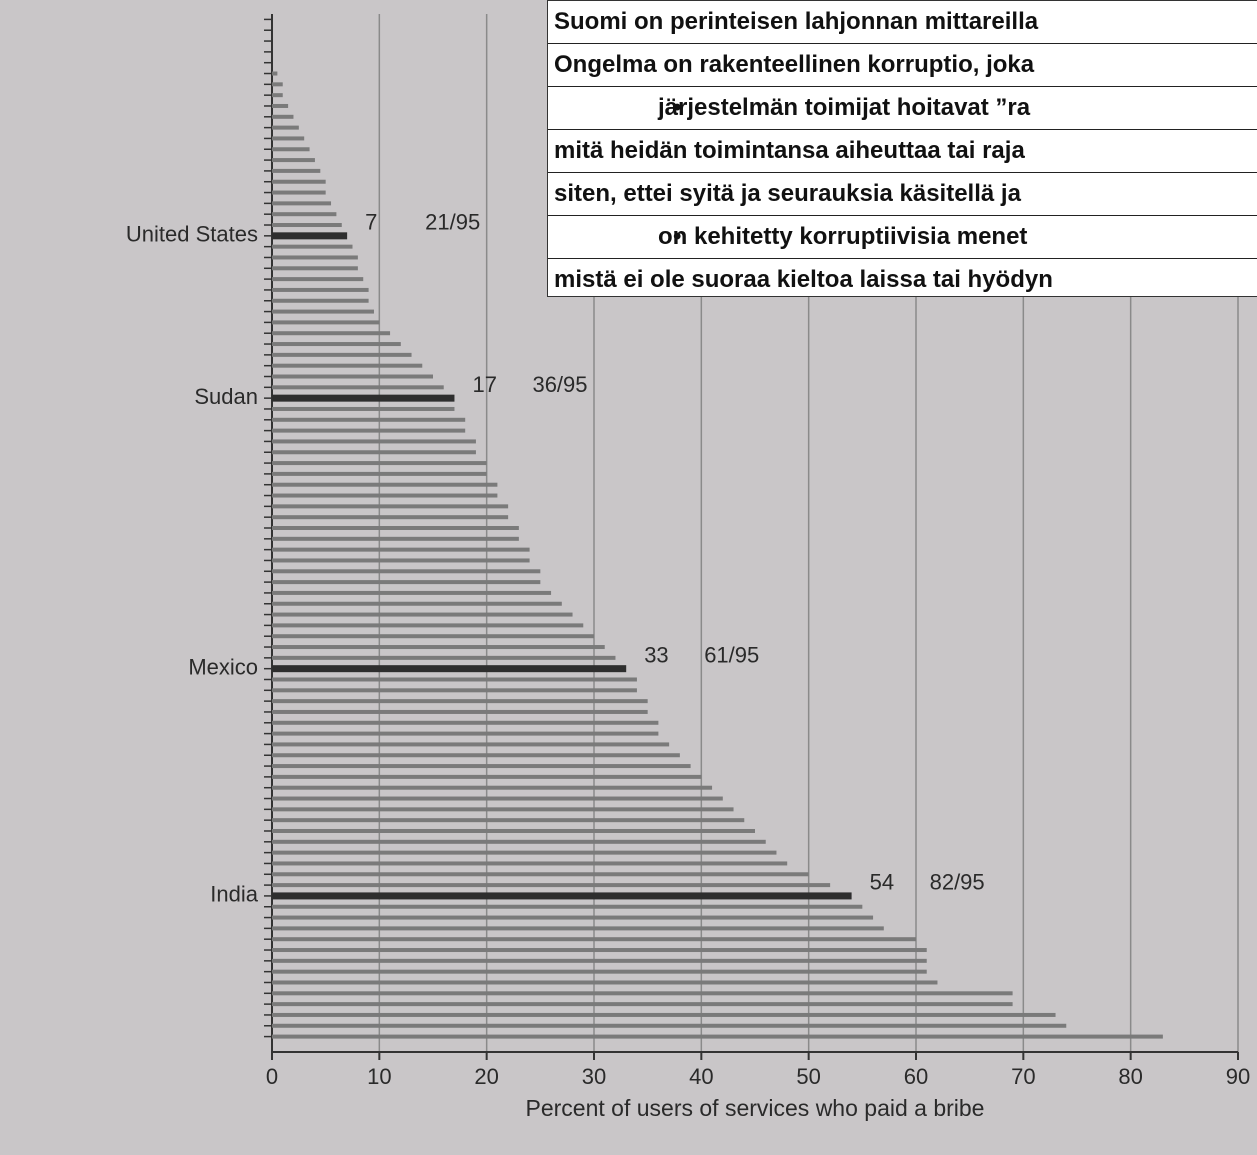 The height and width of the screenshot is (1155, 1257). I want to click on value-label: 54, so click(882, 882).